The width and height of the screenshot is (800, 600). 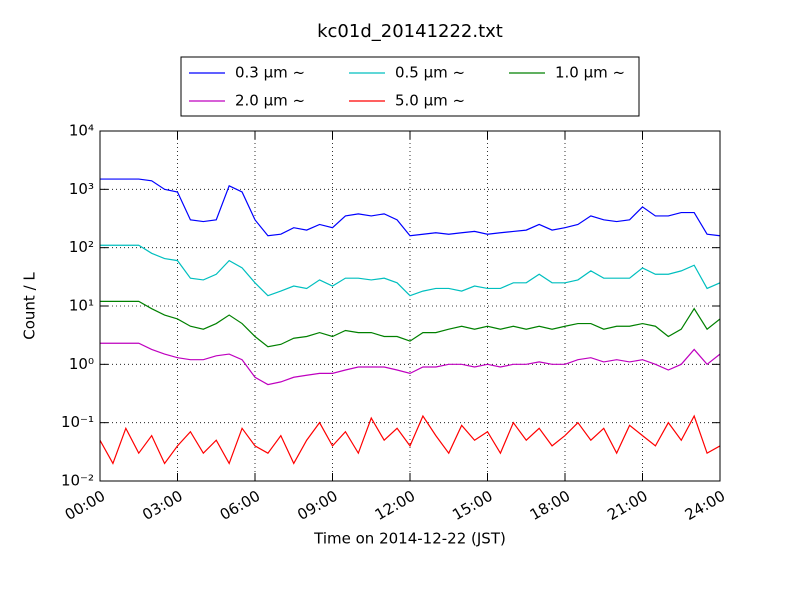 I want to click on chart-title: kc01d_20141222.txt, so click(x=410, y=31).